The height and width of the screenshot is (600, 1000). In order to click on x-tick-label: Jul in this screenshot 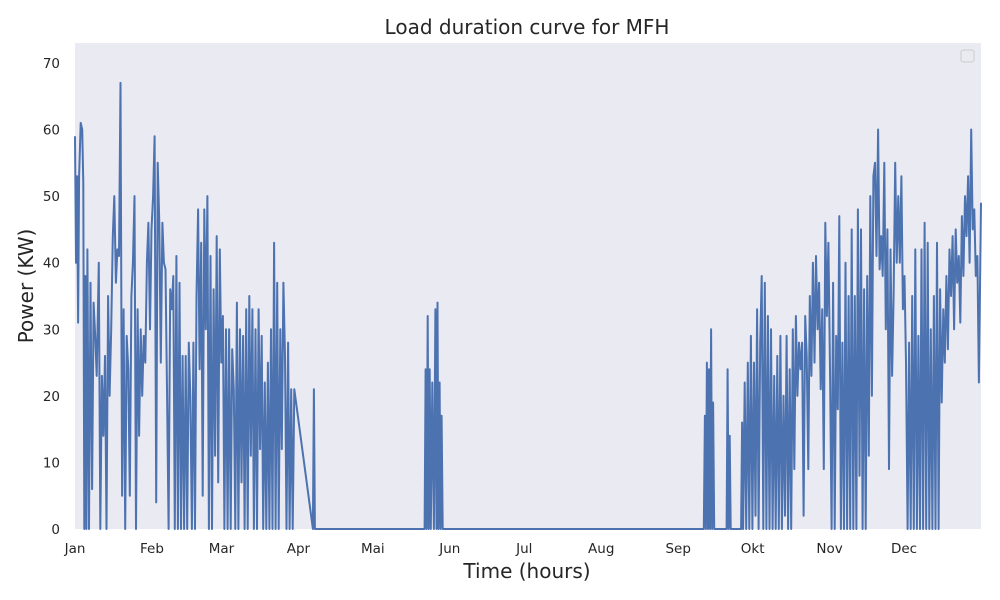, I will do `click(523, 549)`.